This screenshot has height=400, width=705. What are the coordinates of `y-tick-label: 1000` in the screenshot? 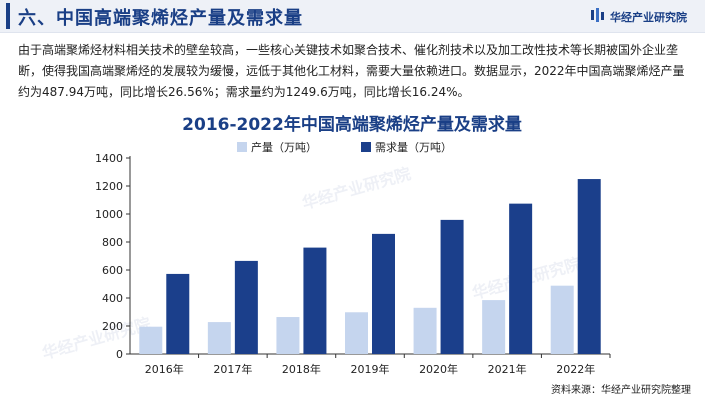 It's located at (109, 214).